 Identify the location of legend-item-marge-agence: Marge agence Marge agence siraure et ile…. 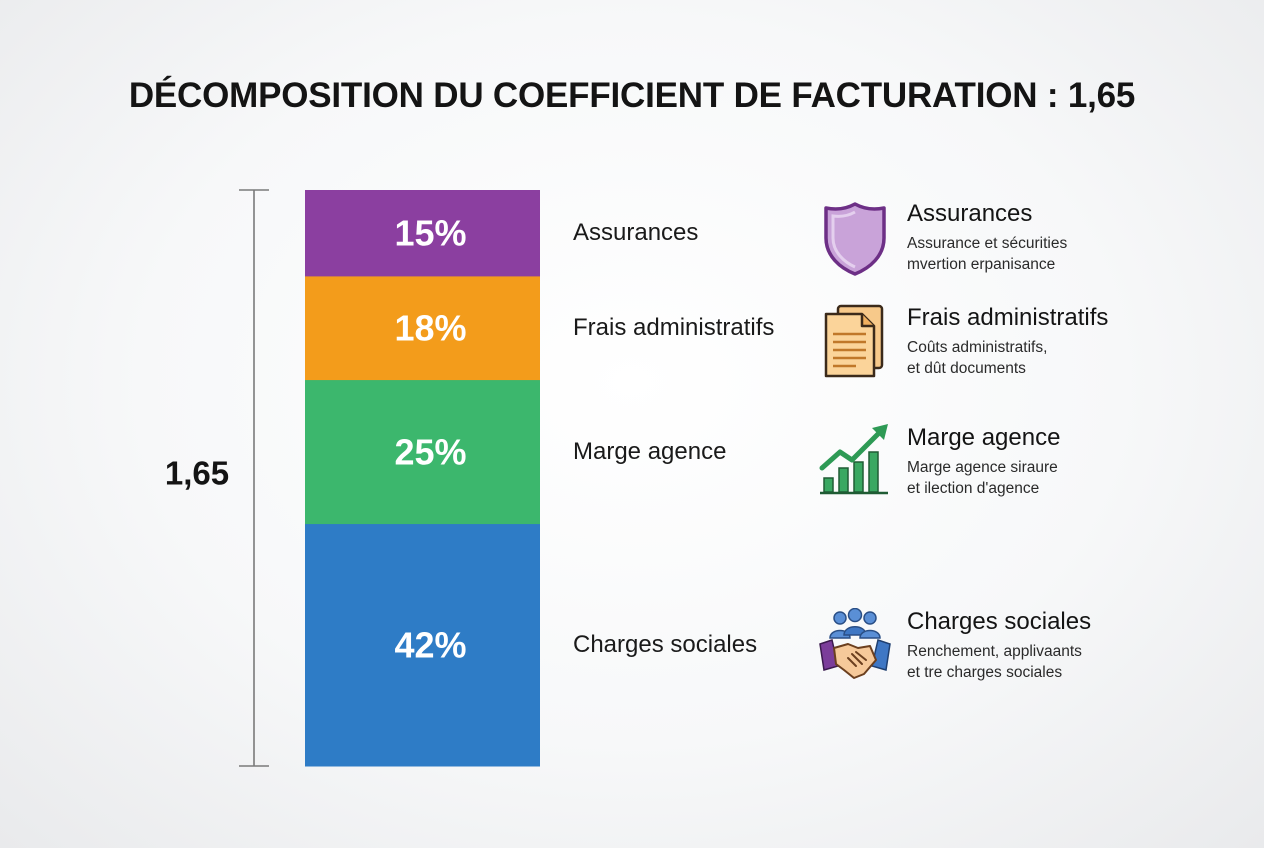
(1033, 469).